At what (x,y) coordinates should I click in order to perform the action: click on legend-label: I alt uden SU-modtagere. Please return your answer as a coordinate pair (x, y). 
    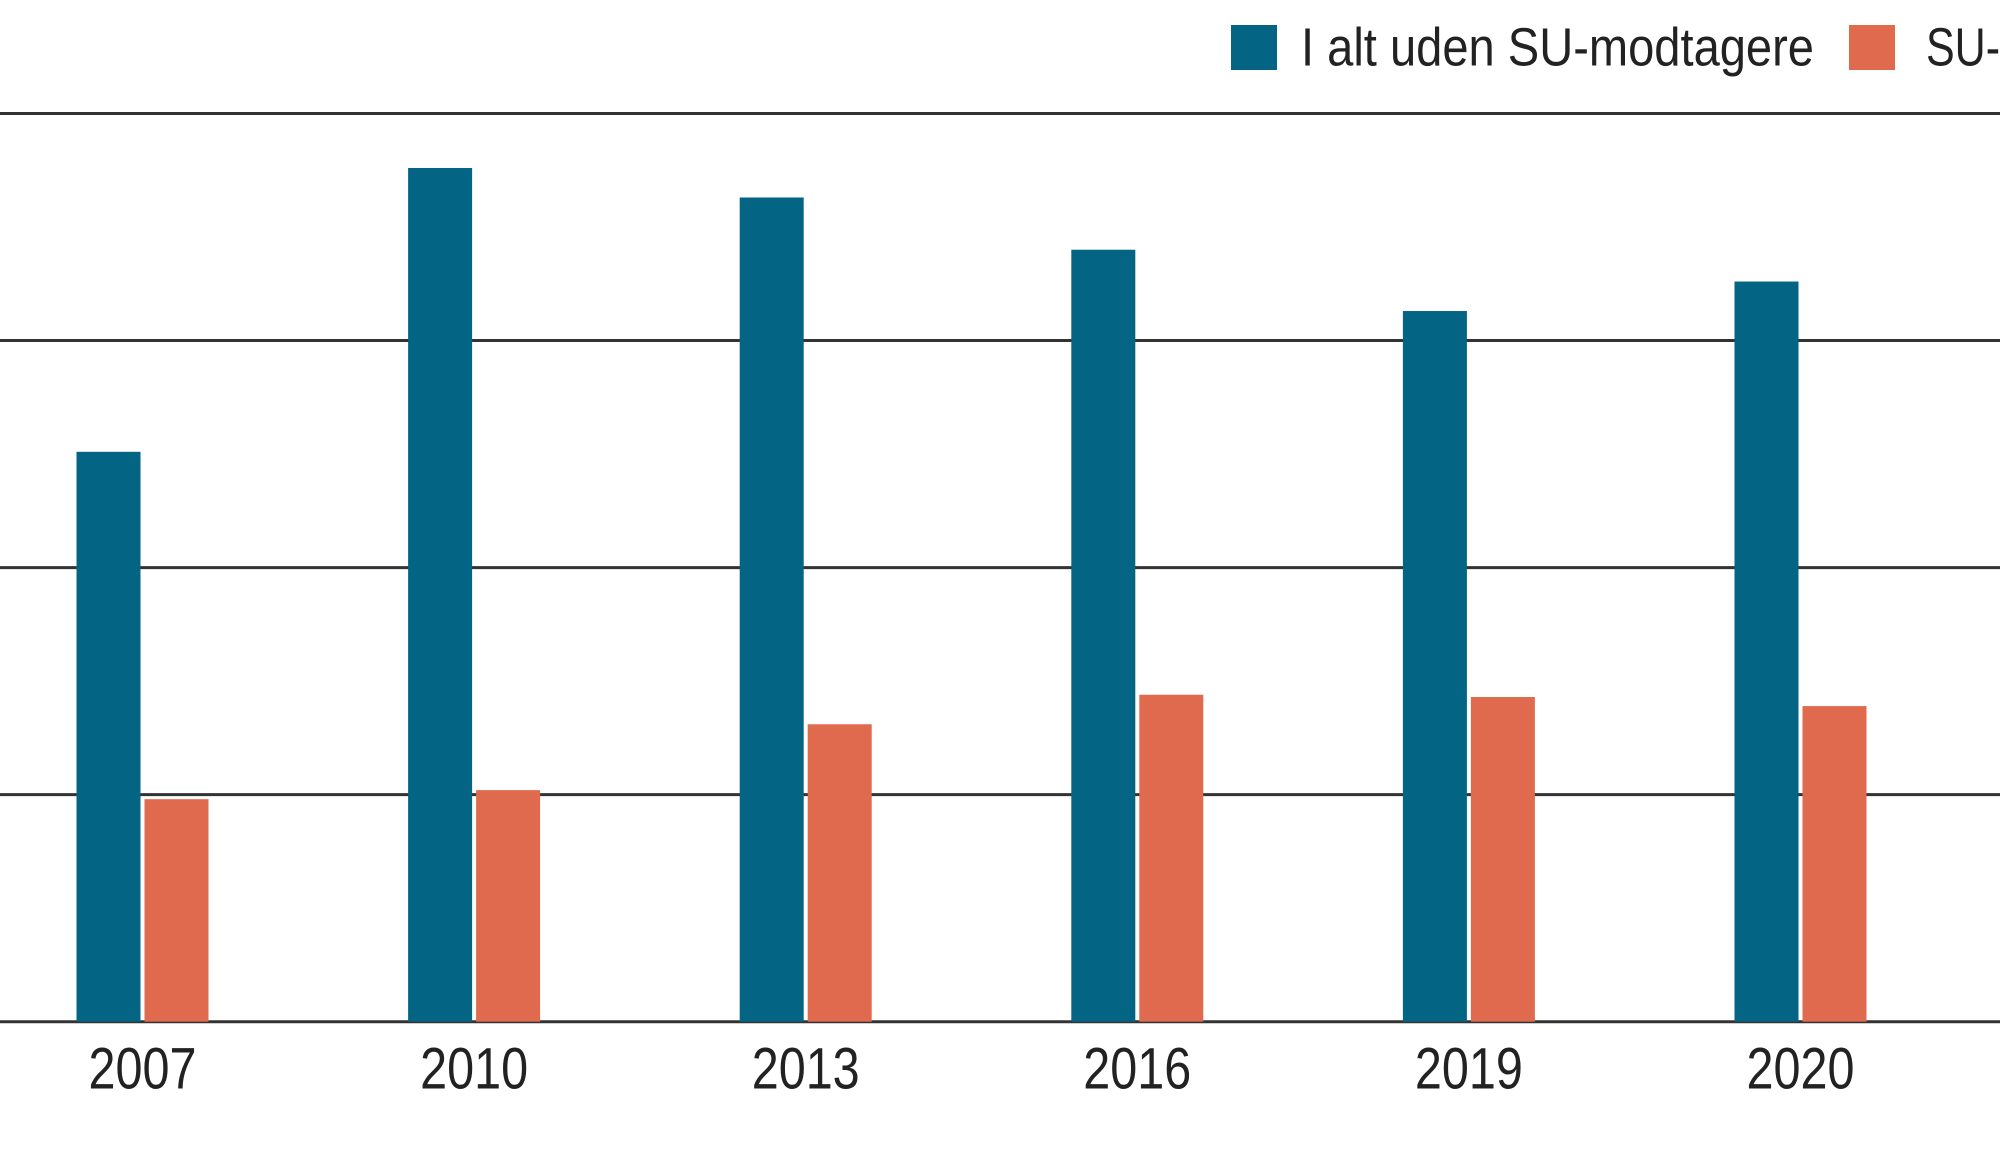
    Looking at the image, I should click on (1557, 47).